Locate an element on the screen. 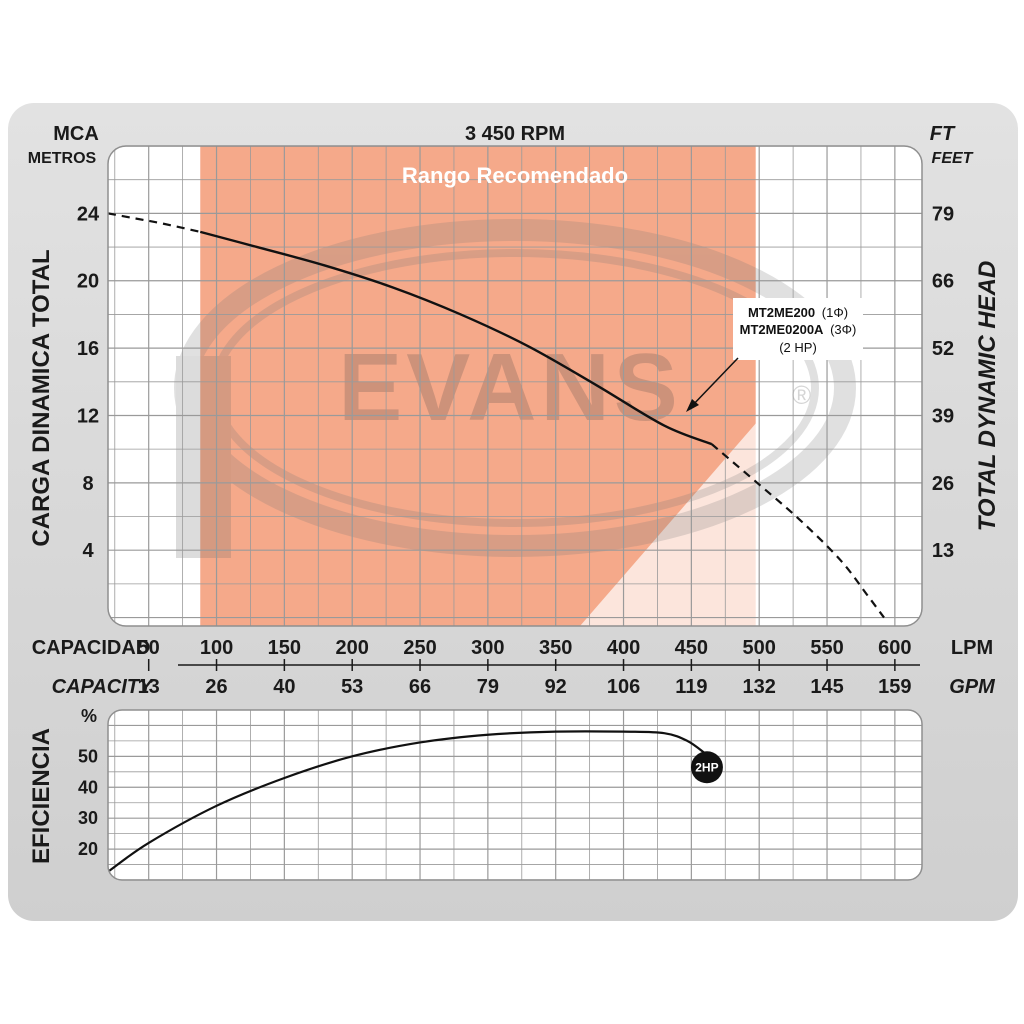 The image size is (1024, 1024). x-tick-label-gpm: 106 is located at coordinates (623, 687).